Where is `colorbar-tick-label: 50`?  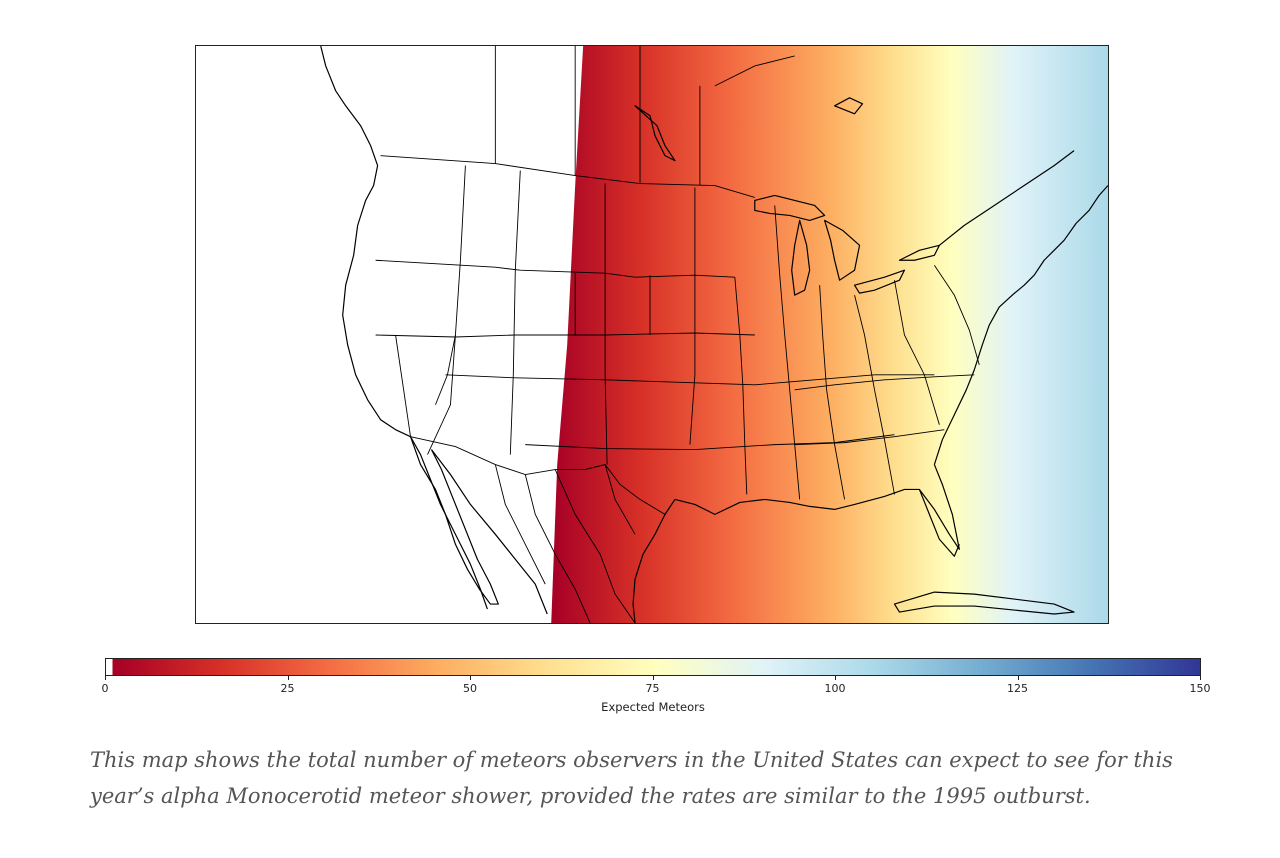 colorbar-tick-label: 50 is located at coordinates (470, 688).